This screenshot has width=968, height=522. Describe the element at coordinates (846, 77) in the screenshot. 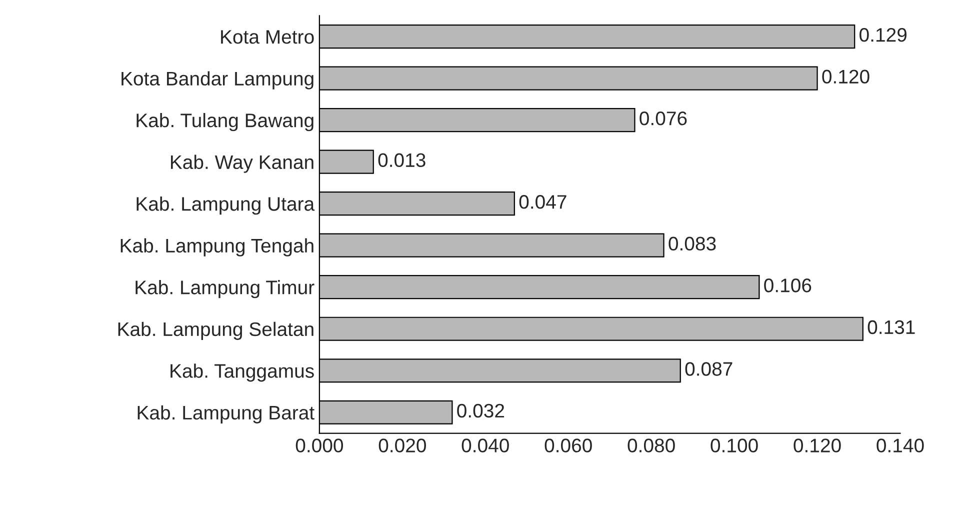

I see `data-label: 0.120` at that location.